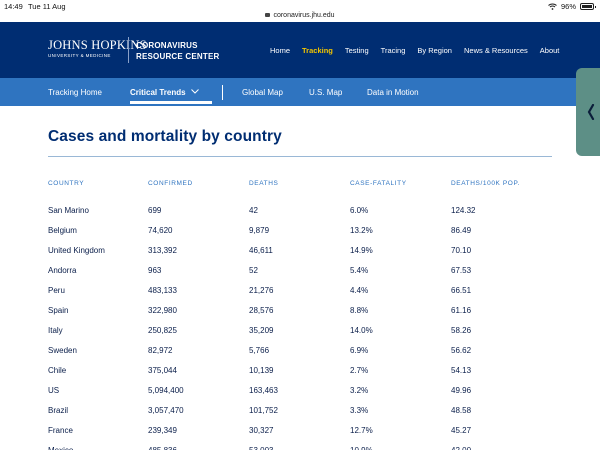  I want to click on case-fatality-cell: 13.2%, so click(361, 230).